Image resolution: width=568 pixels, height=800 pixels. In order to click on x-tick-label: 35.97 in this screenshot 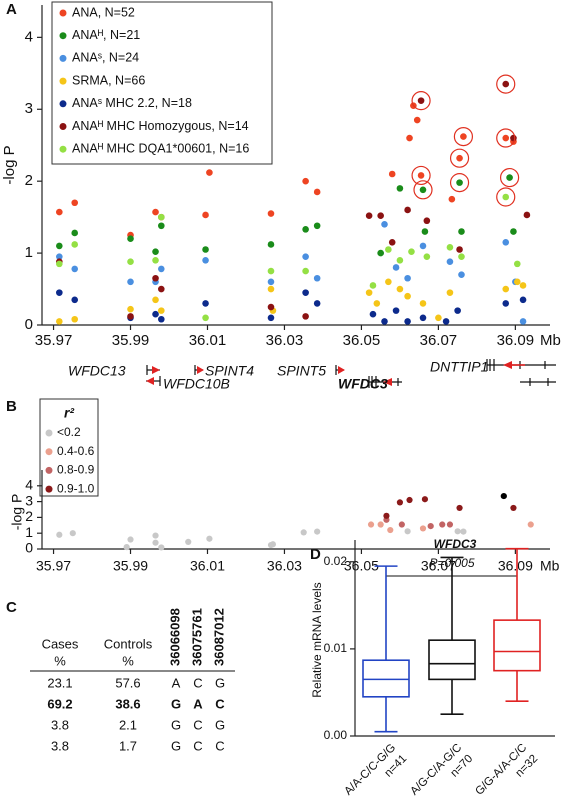, I will do `click(53, 566)`.